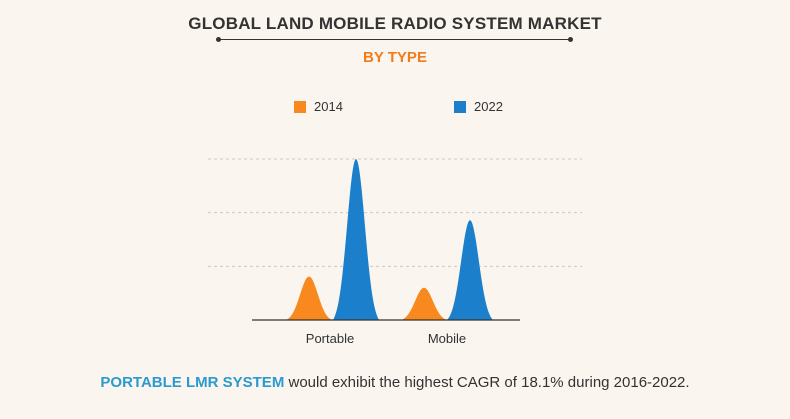 The width and height of the screenshot is (790, 419). I want to click on peak-portable-2014, so click(309, 298).